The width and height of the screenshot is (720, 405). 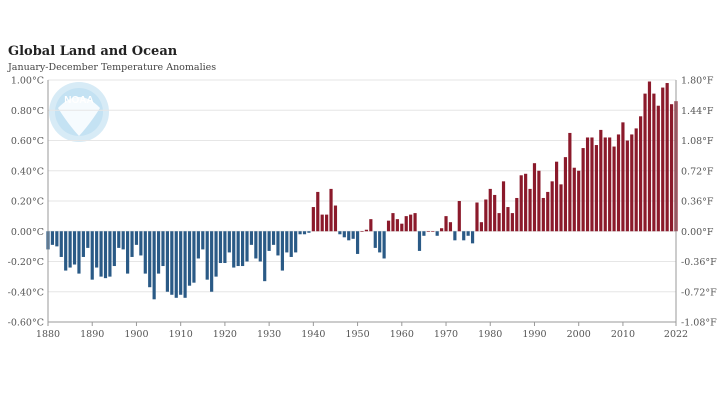 I want to click on bar-2016, so click(x=649, y=156).